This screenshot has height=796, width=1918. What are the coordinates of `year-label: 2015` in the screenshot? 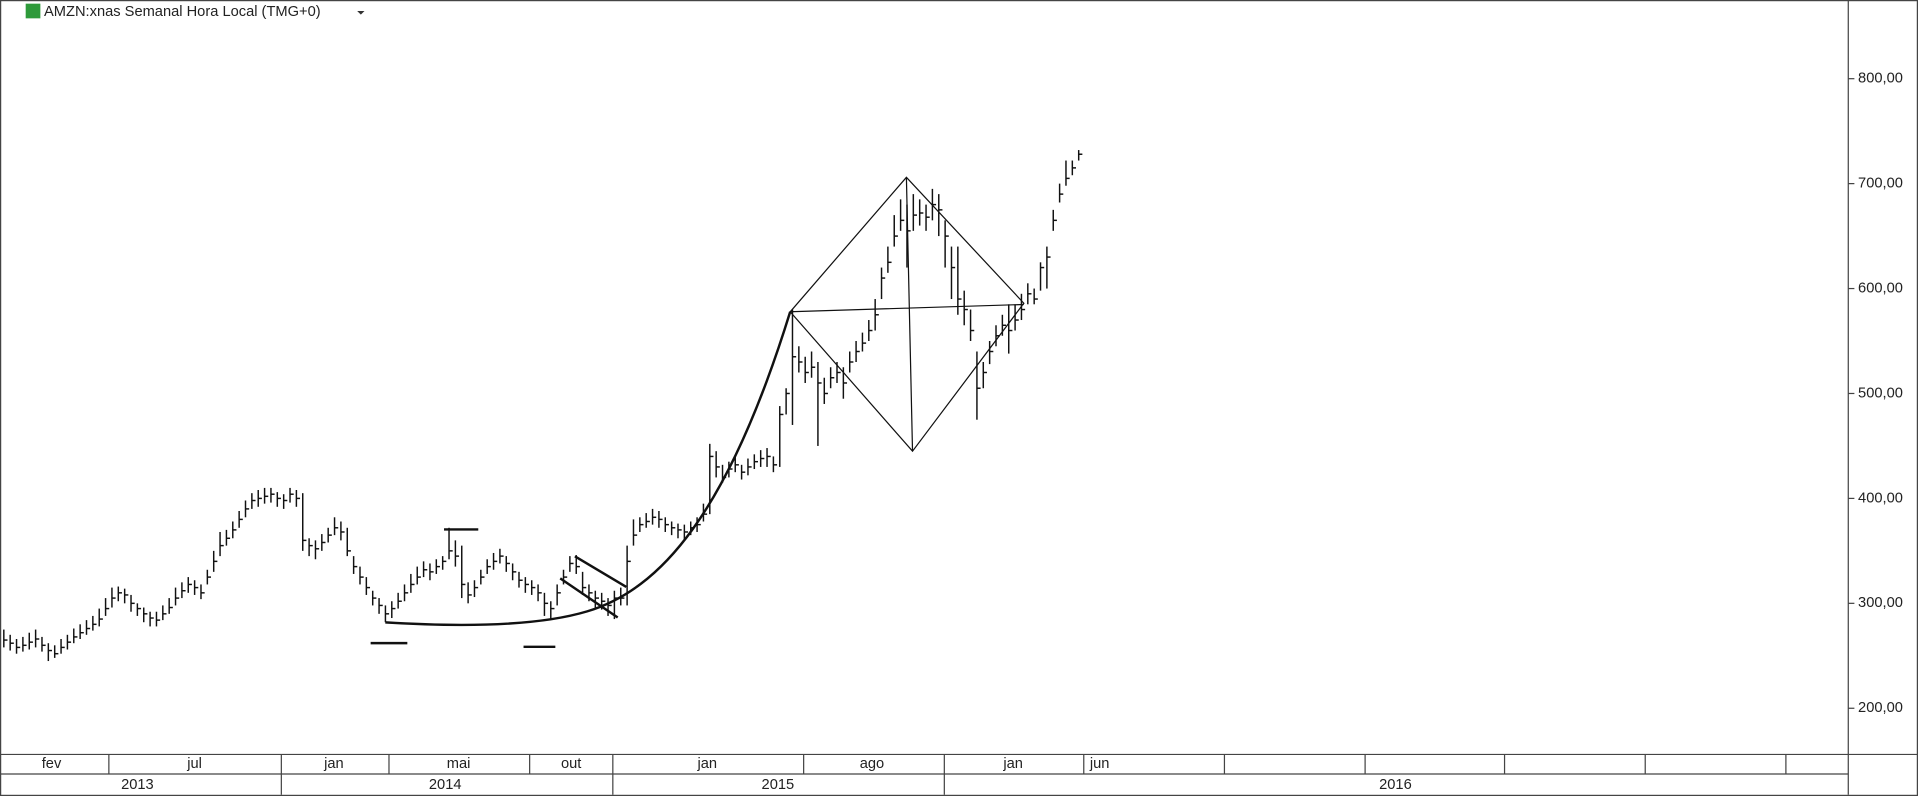 It's located at (778, 785).